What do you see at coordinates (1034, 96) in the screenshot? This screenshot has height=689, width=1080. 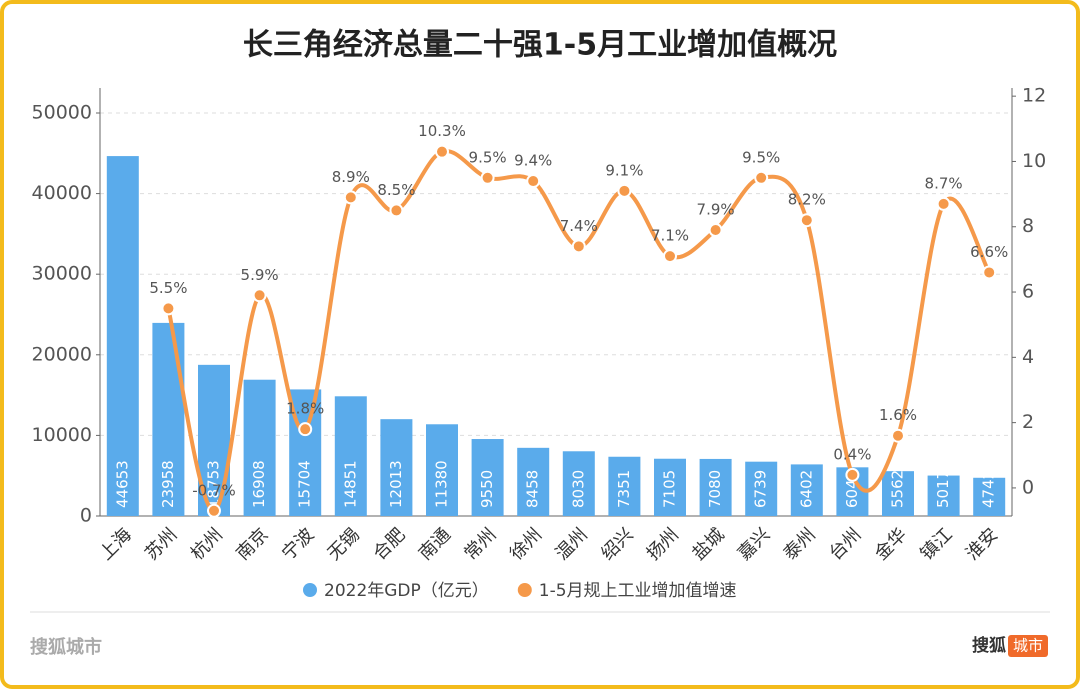 I see `y2-tick-label: 12` at bounding box center [1034, 96].